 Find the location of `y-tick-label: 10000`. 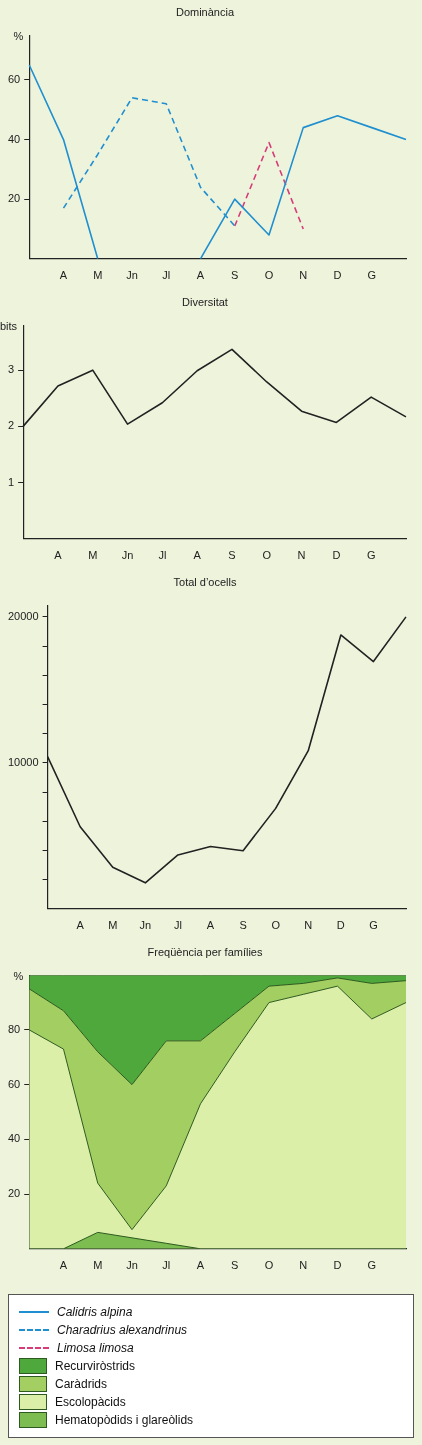

y-tick-label: 10000 is located at coordinates (23, 761).